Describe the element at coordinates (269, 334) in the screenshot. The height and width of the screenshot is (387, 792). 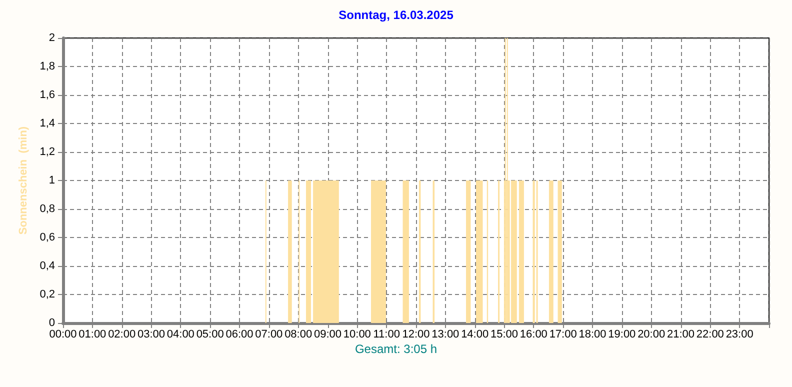
I see `x-tick-label: 07:00` at that location.